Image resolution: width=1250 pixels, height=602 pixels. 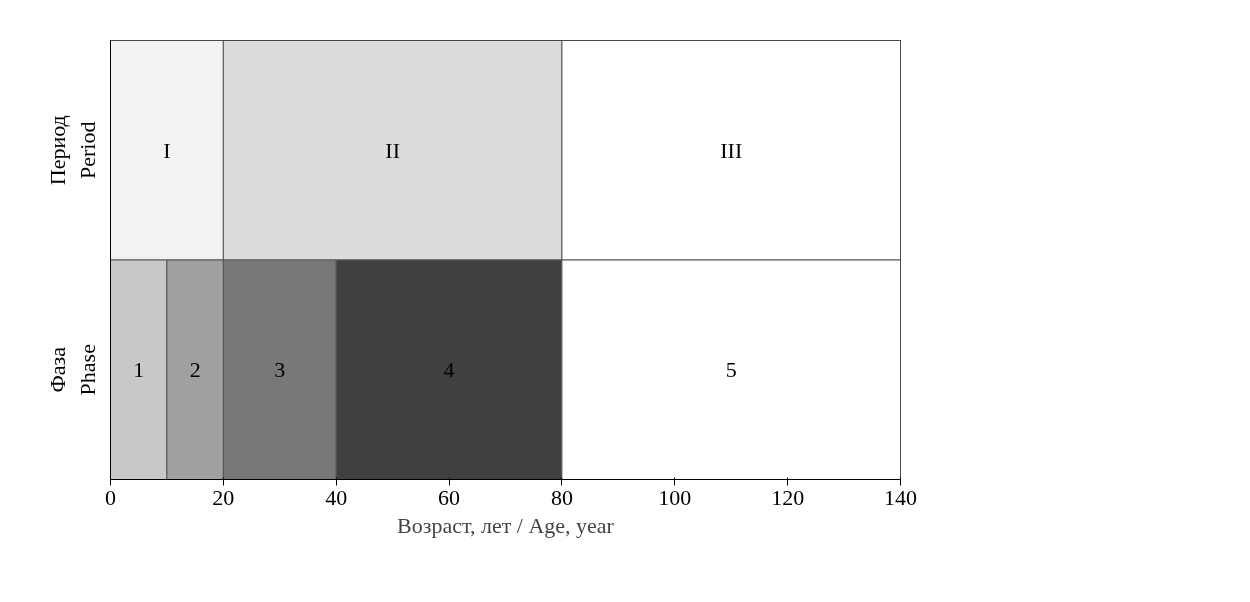 I want to click on series-label: II, so click(x=392, y=150).